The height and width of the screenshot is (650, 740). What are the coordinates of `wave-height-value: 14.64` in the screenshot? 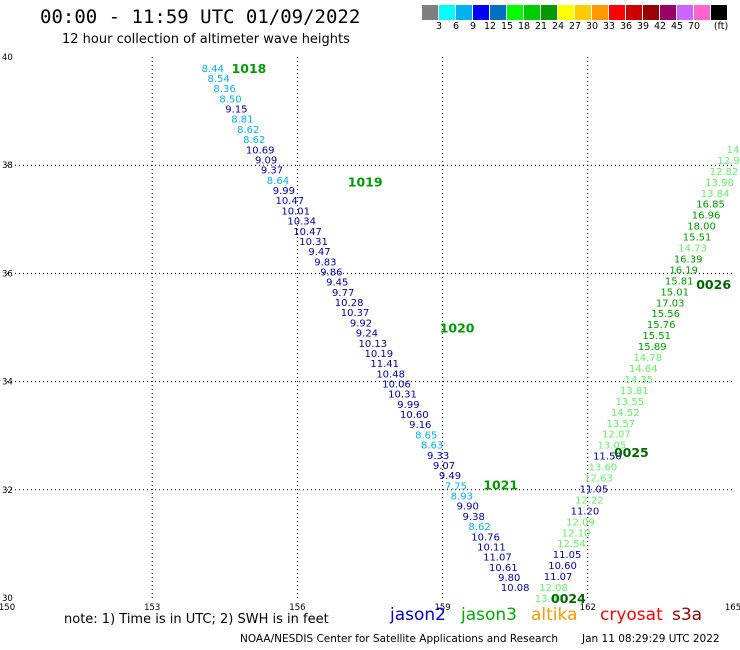 It's located at (643, 369).